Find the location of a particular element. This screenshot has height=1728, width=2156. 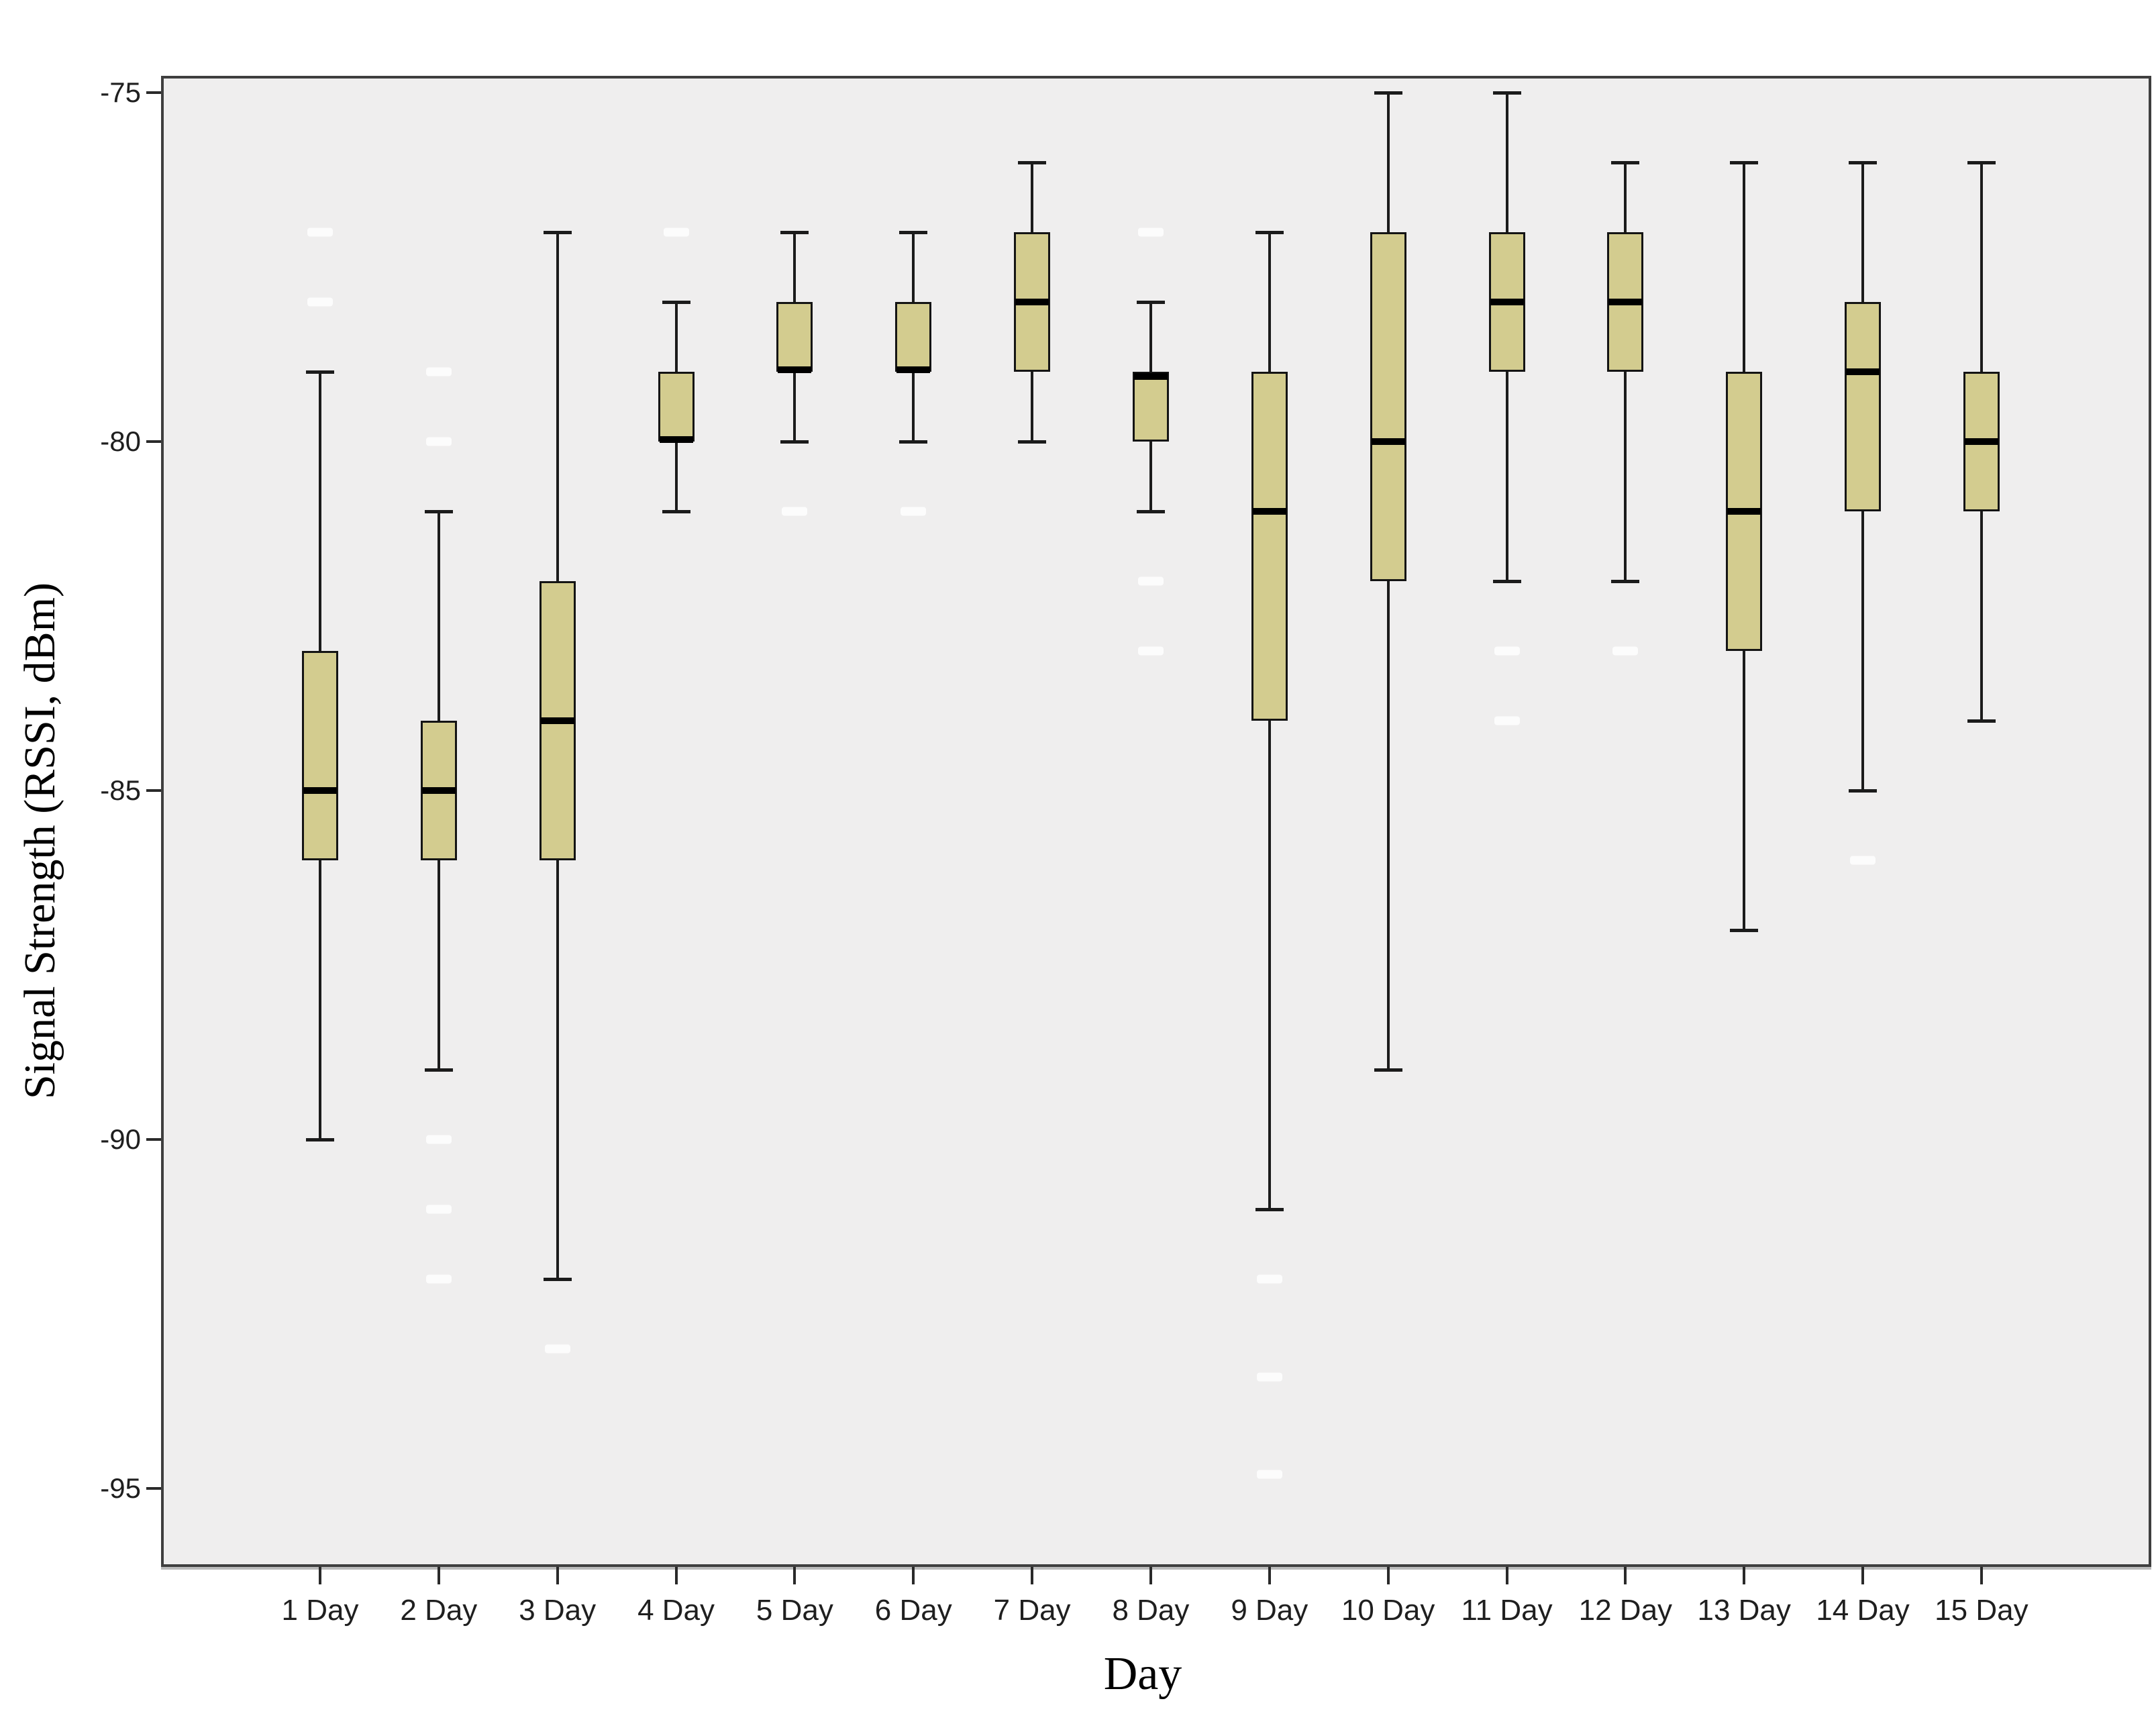

x-axis-tick-label: 4 Day is located at coordinates (676, 1610).